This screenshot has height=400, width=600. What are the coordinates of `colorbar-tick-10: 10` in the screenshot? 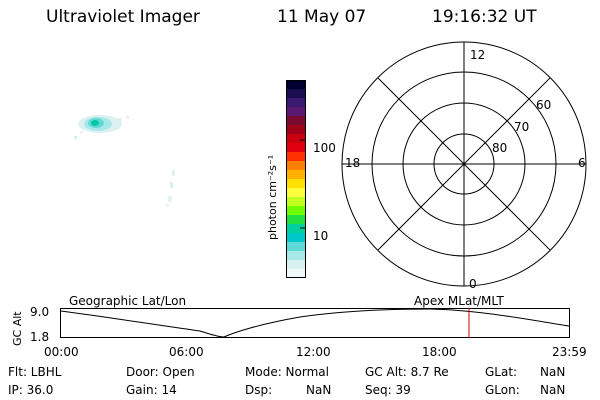 It's located at (321, 236).